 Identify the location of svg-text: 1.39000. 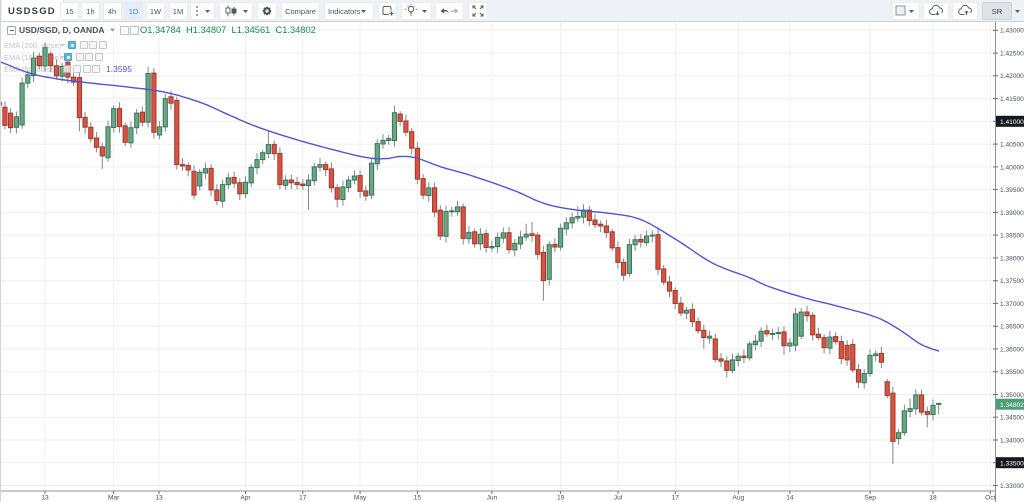
(1012, 213).